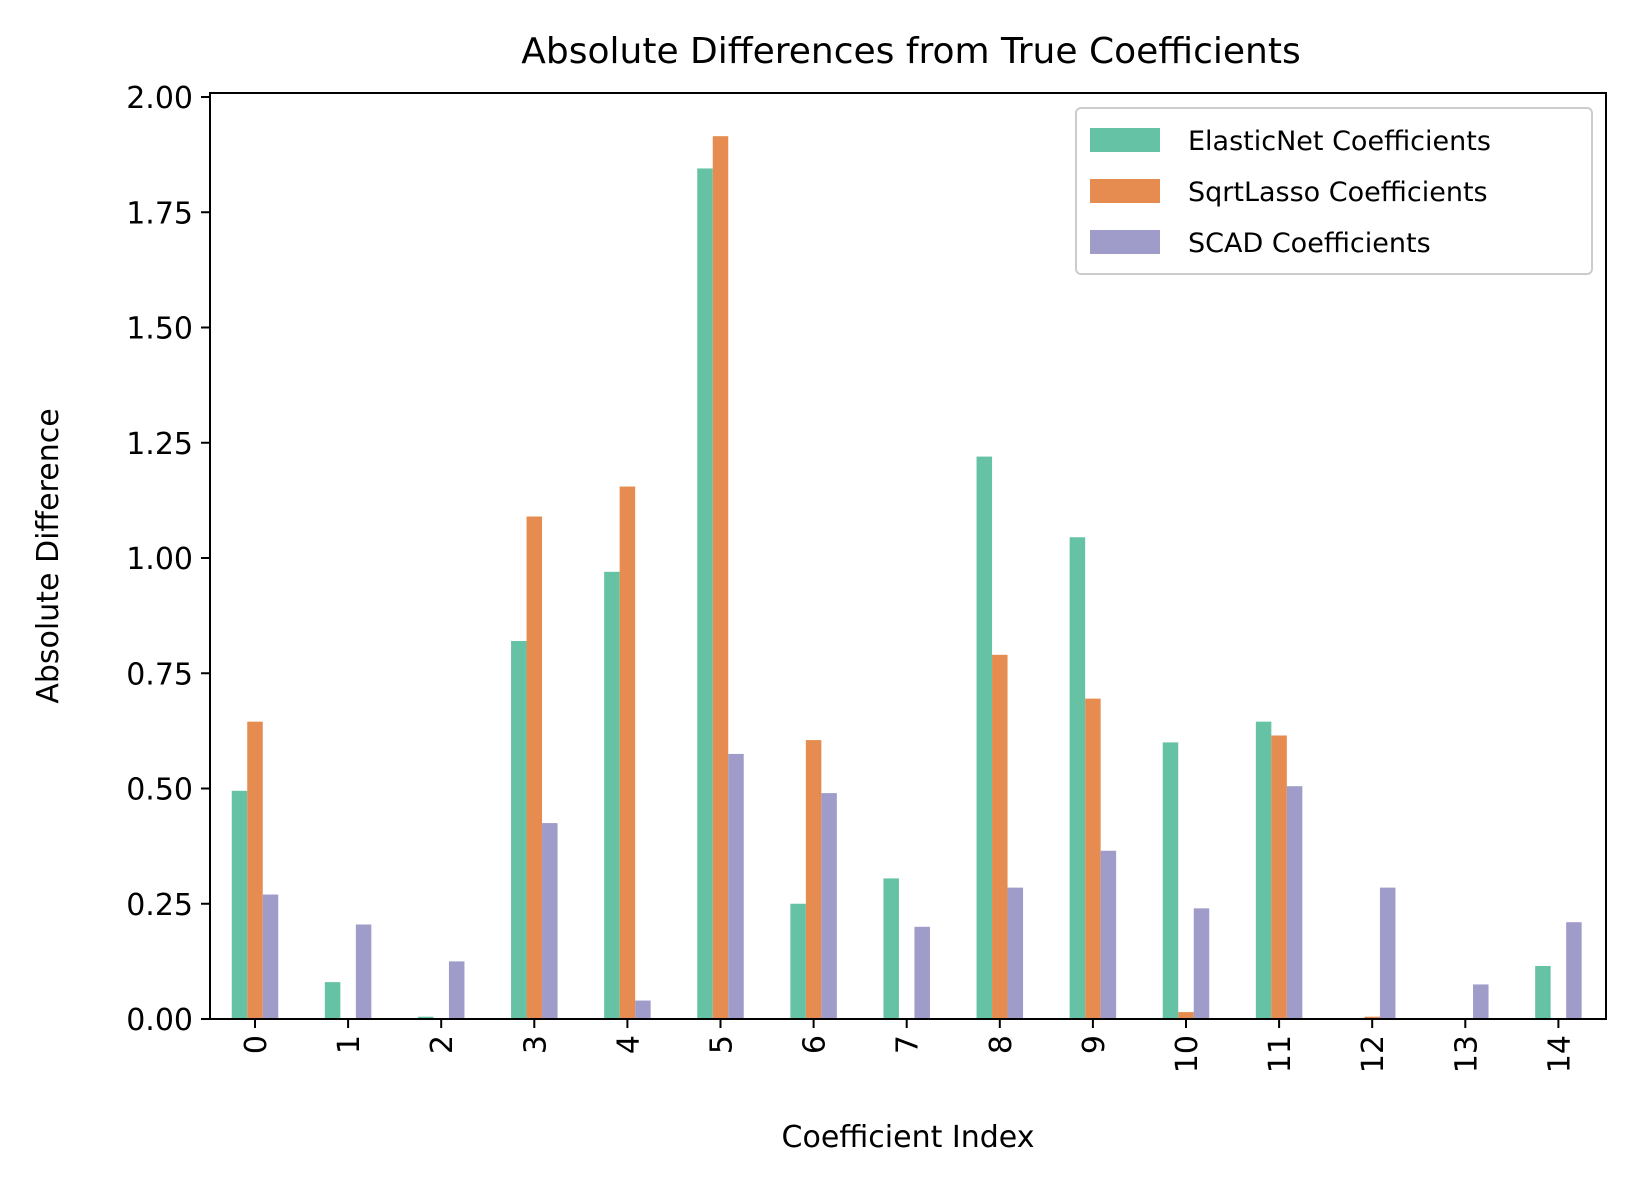 This screenshot has height=1185, width=1633. Describe the element at coordinates (628, 1044) in the screenshot. I see `x-tick-label: 4` at that location.